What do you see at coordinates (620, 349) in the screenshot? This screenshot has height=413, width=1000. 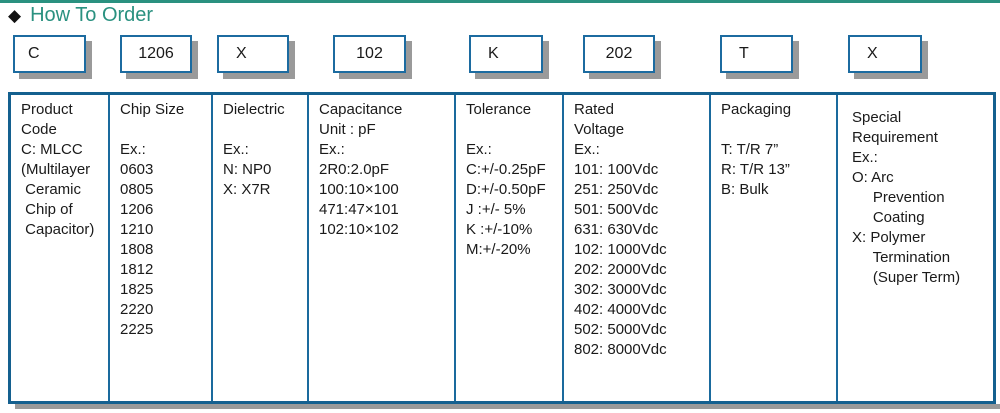 I see `text-line: 802: 8000Vdc` at bounding box center [620, 349].